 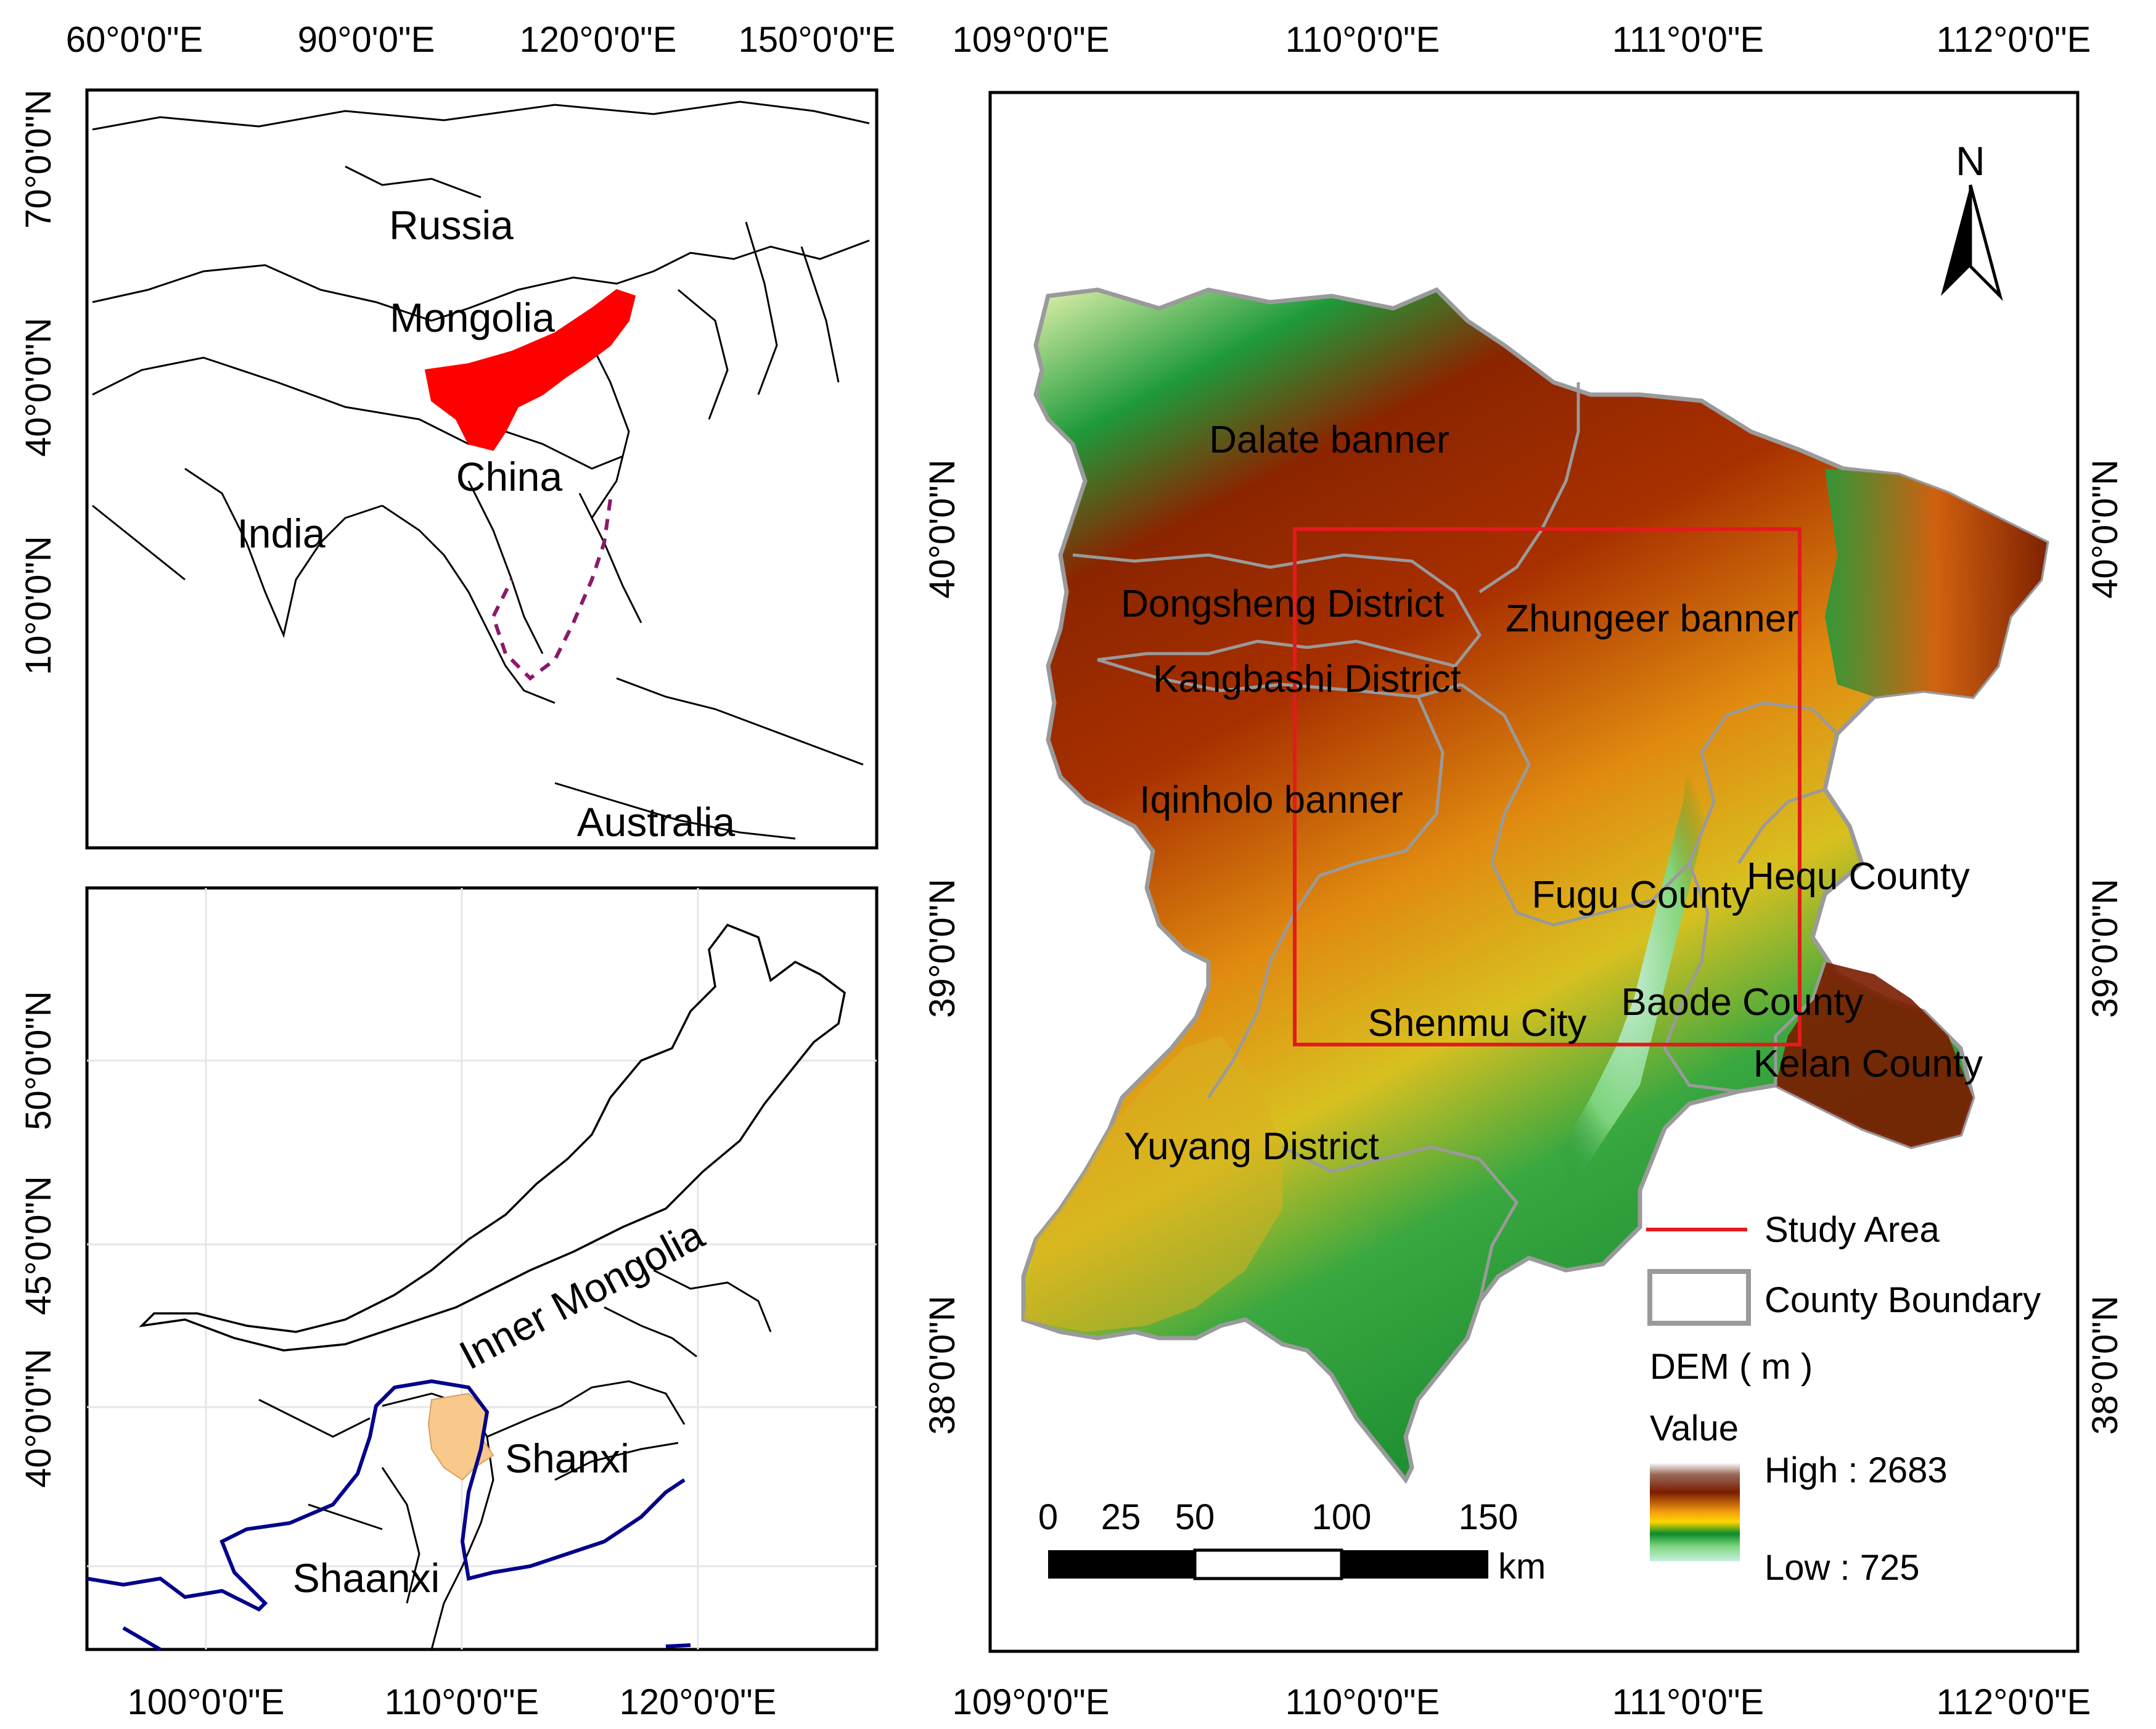 I want to click on main-lon-top-112: 112°0'0"E, so click(x=2014, y=40).